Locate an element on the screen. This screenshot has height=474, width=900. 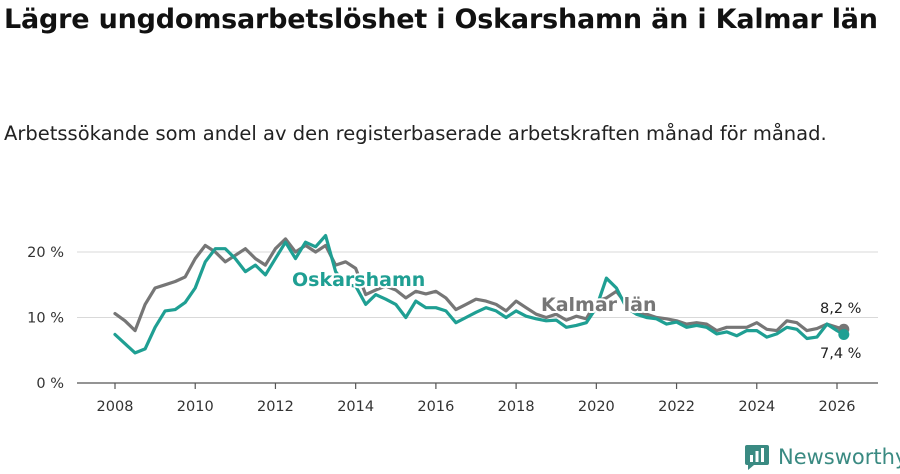
y-tick-label: 0 % is located at coordinates (50, 384).